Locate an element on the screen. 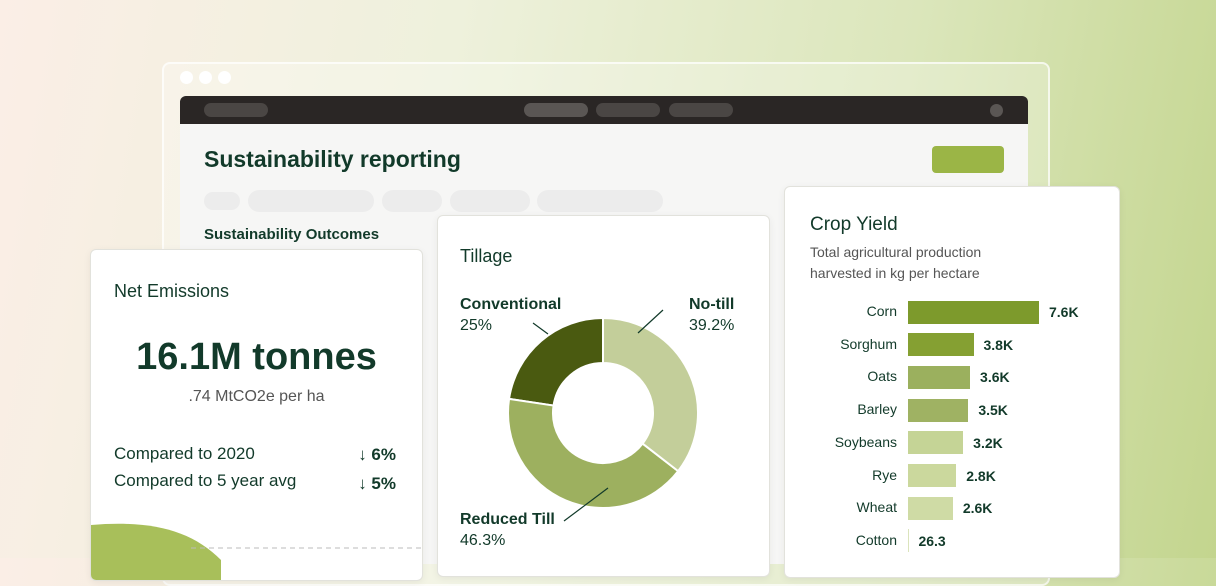 This screenshot has height=586, width=1216. segment-label: No-till is located at coordinates (711, 305).